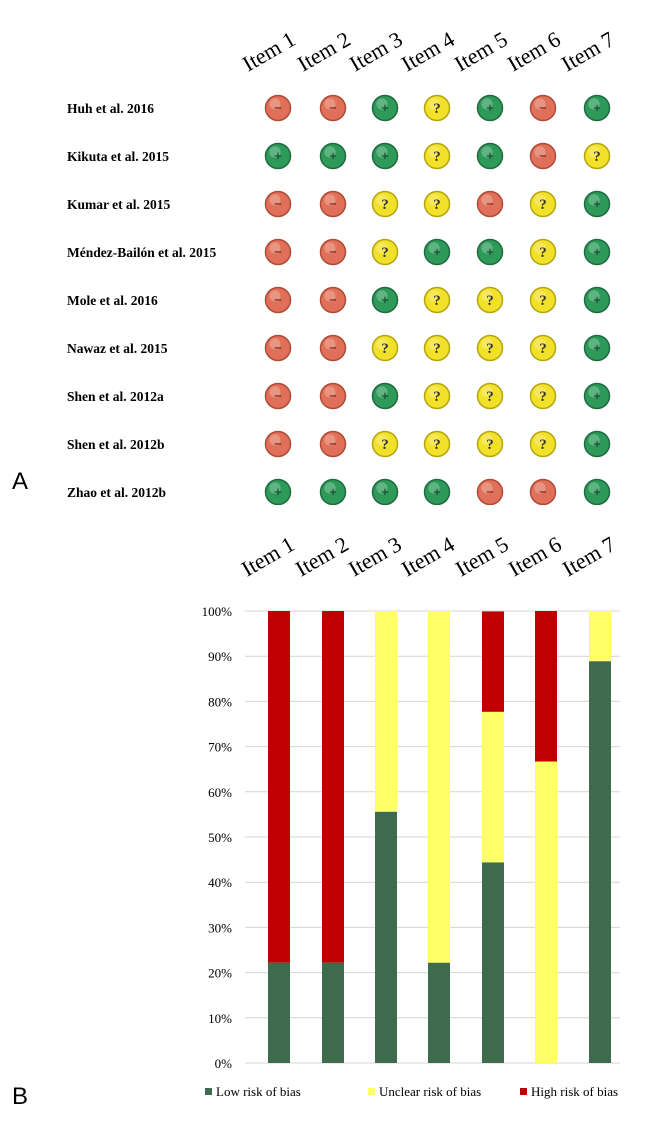  I want to click on study-label: Méndez-Bailón et al. 2015, so click(141, 252).